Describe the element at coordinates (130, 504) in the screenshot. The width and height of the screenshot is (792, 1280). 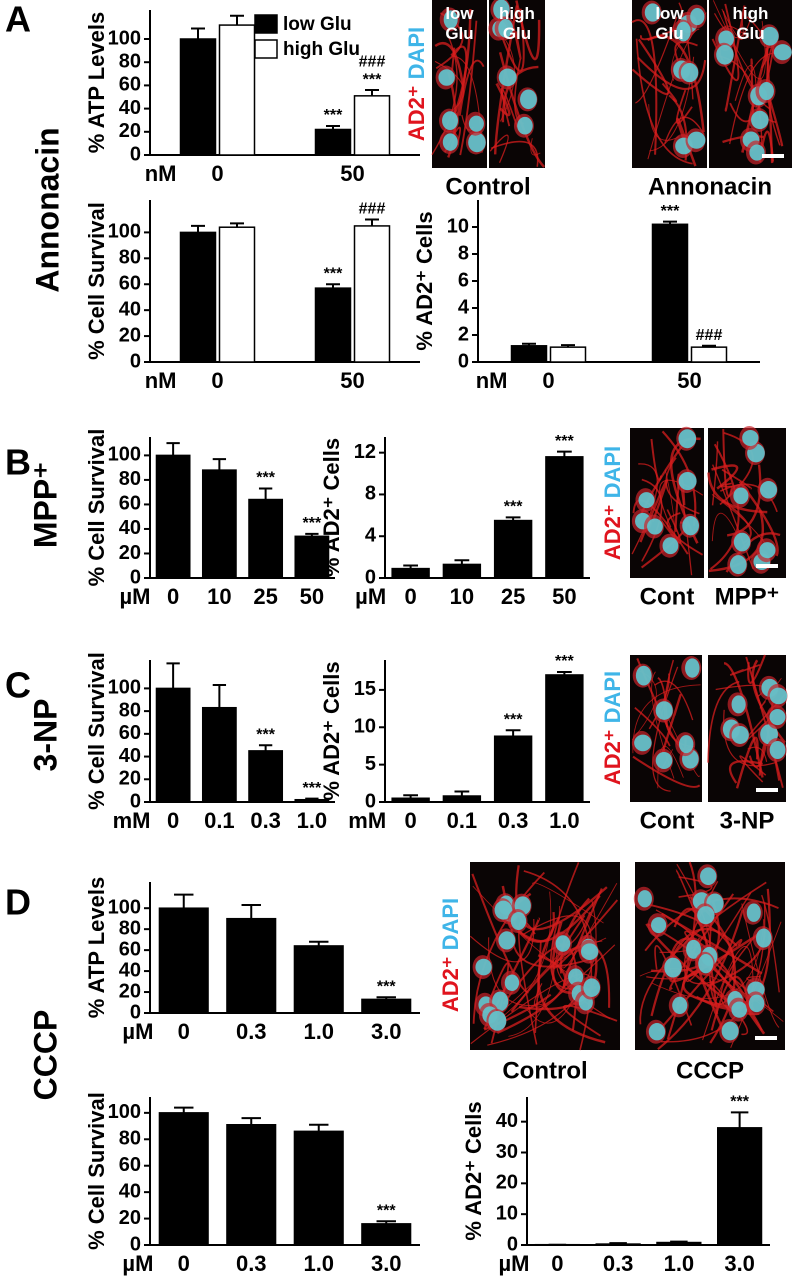
I see `y-tick-label: 60` at that location.